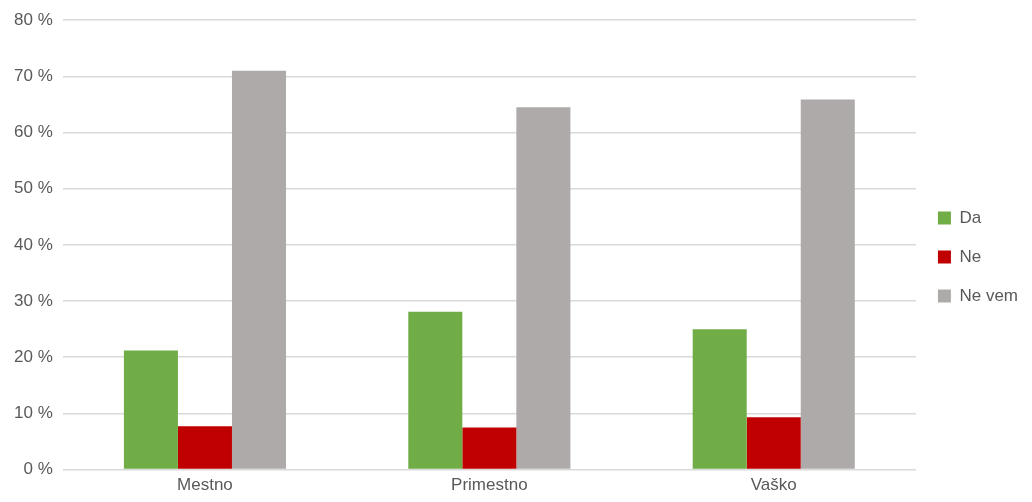 The height and width of the screenshot is (502, 1032). Describe the element at coordinates (33, 413) in the screenshot. I see `y-tick-label: 10 %` at that location.